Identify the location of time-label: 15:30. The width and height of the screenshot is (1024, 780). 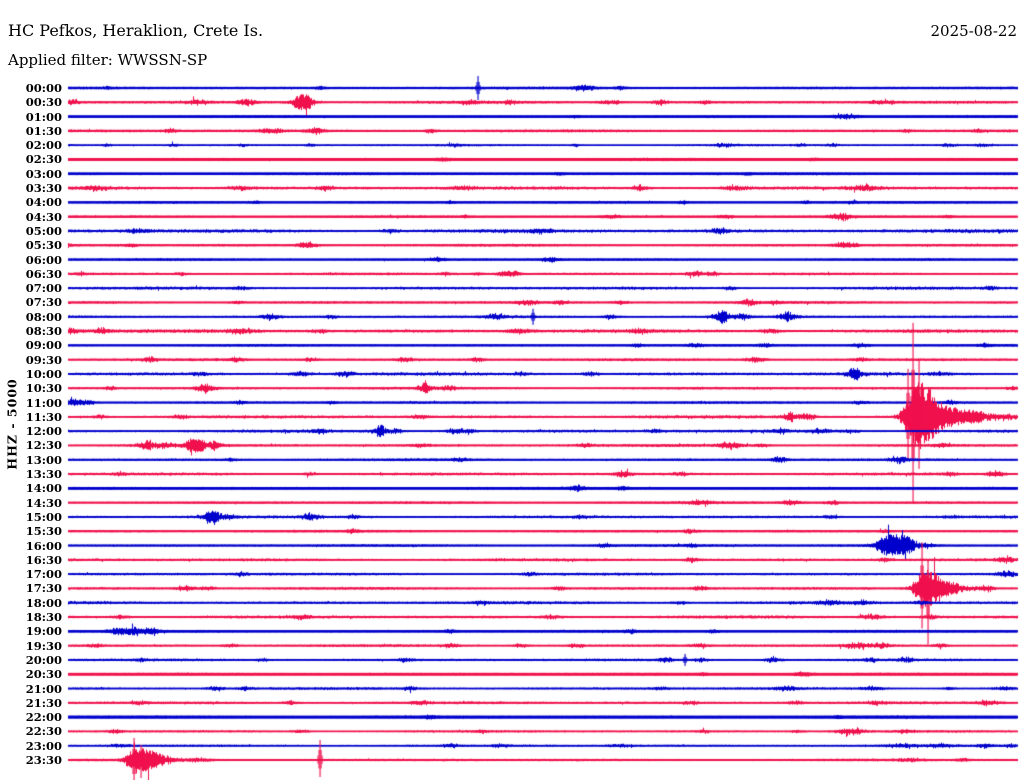
(43, 531).